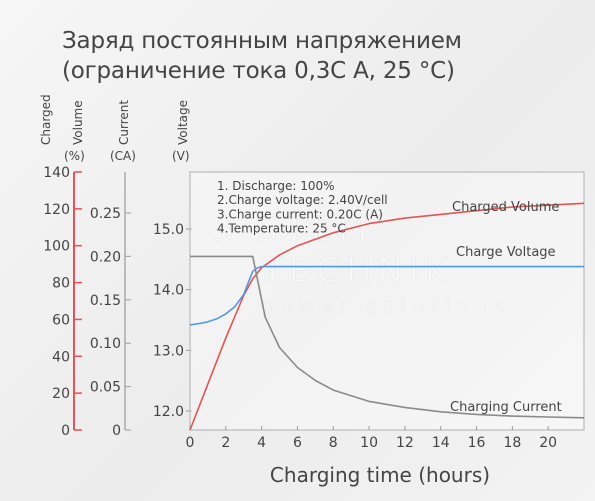  What do you see at coordinates (168, 412) in the screenshot?
I see `voltage-tick-label: 12.0` at bounding box center [168, 412].